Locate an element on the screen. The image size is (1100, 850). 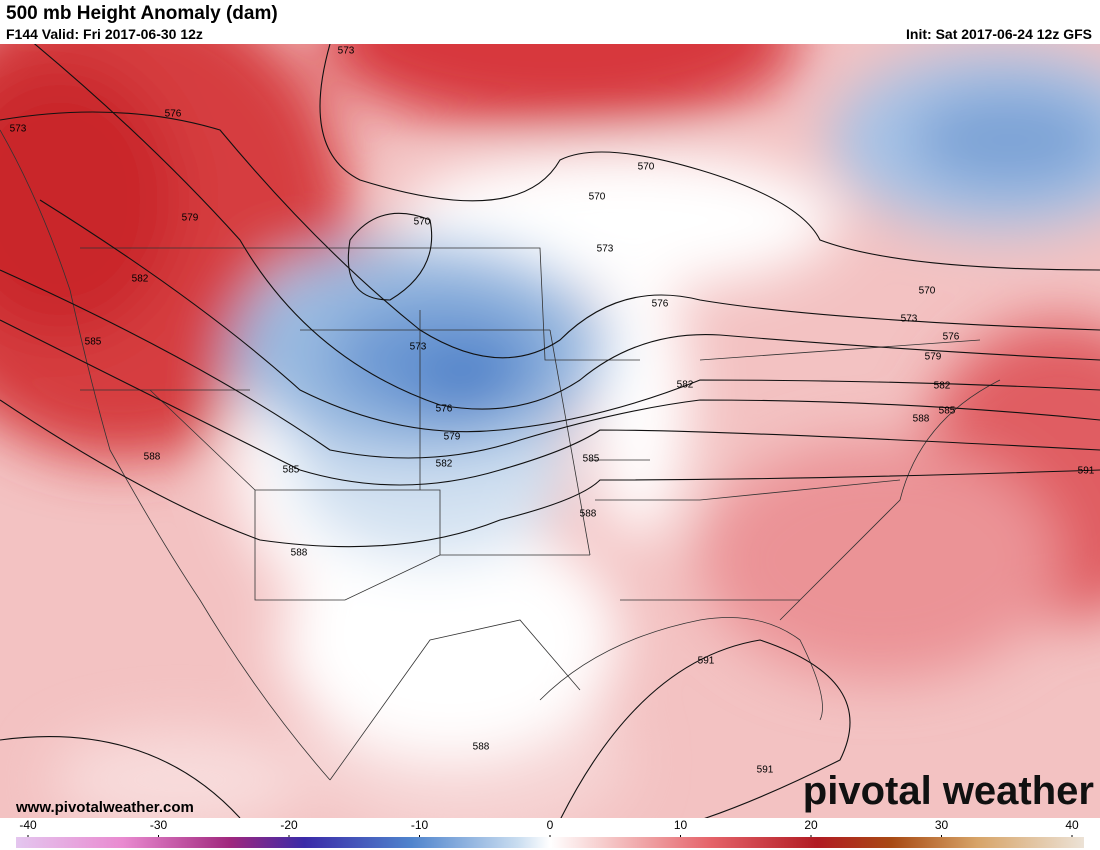
website: www.pivotalweather.com is located at coordinates (104, 807).